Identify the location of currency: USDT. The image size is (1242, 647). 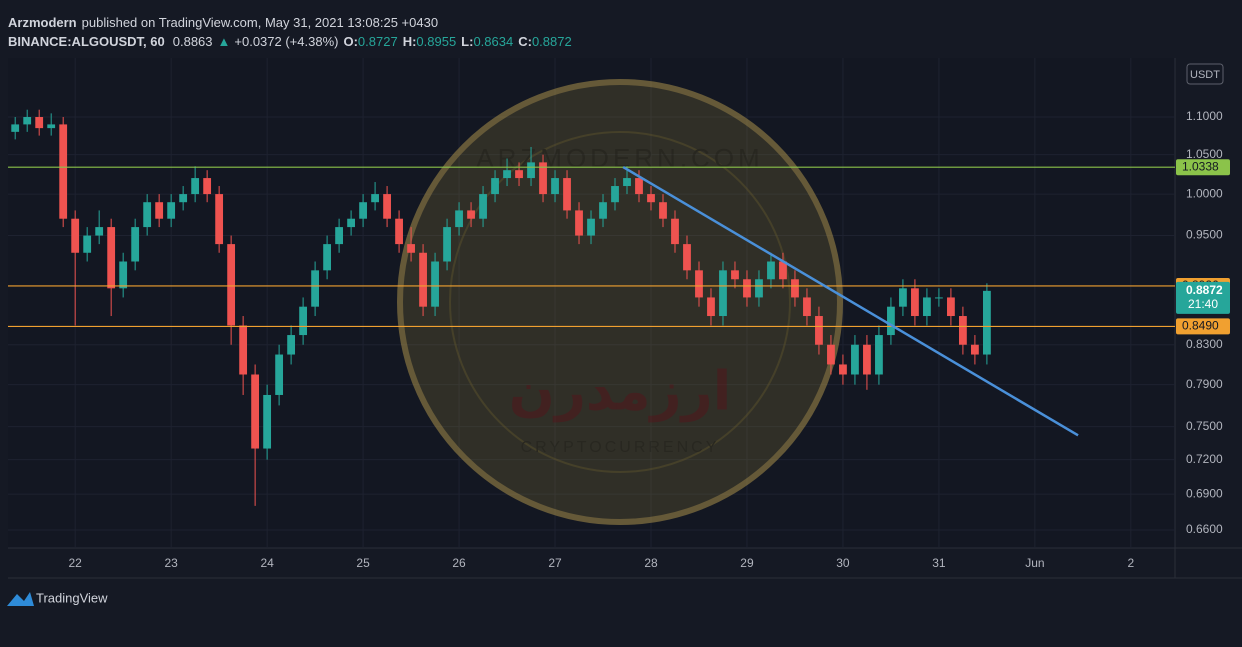
(1205, 75).